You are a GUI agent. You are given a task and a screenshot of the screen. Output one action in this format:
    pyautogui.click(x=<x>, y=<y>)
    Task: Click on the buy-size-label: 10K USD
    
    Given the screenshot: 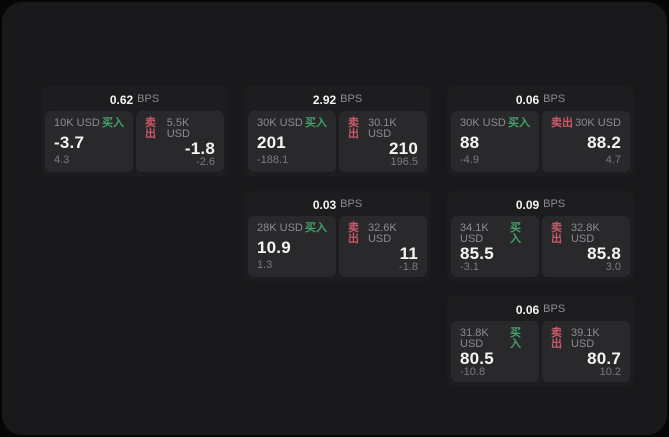 What is the action you would take?
    pyautogui.click(x=77, y=123)
    